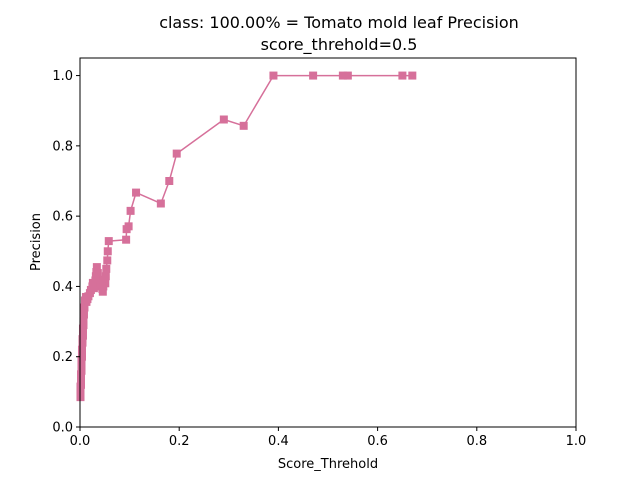 The width and height of the screenshot is (640, 480). What do you see at coordinates (62, 357) in the screenshot?
I see `y-tick-label: 0.2` at bounding box center [62, 357].